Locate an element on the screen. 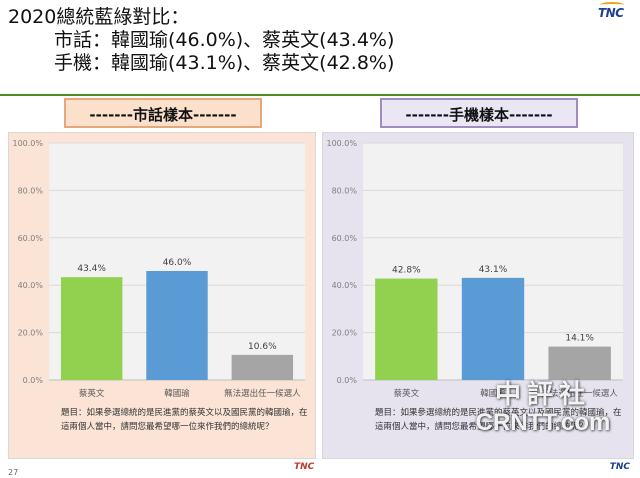 The image size is (640, 478). watermark: 中評社 CRNTT.com is located at coordinates (543, 408).